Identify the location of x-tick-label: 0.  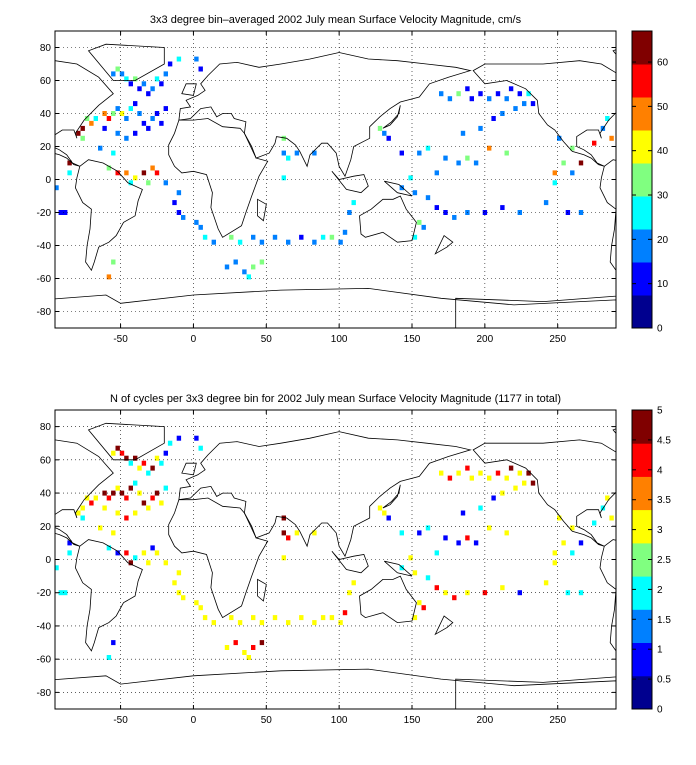
(194, 720).